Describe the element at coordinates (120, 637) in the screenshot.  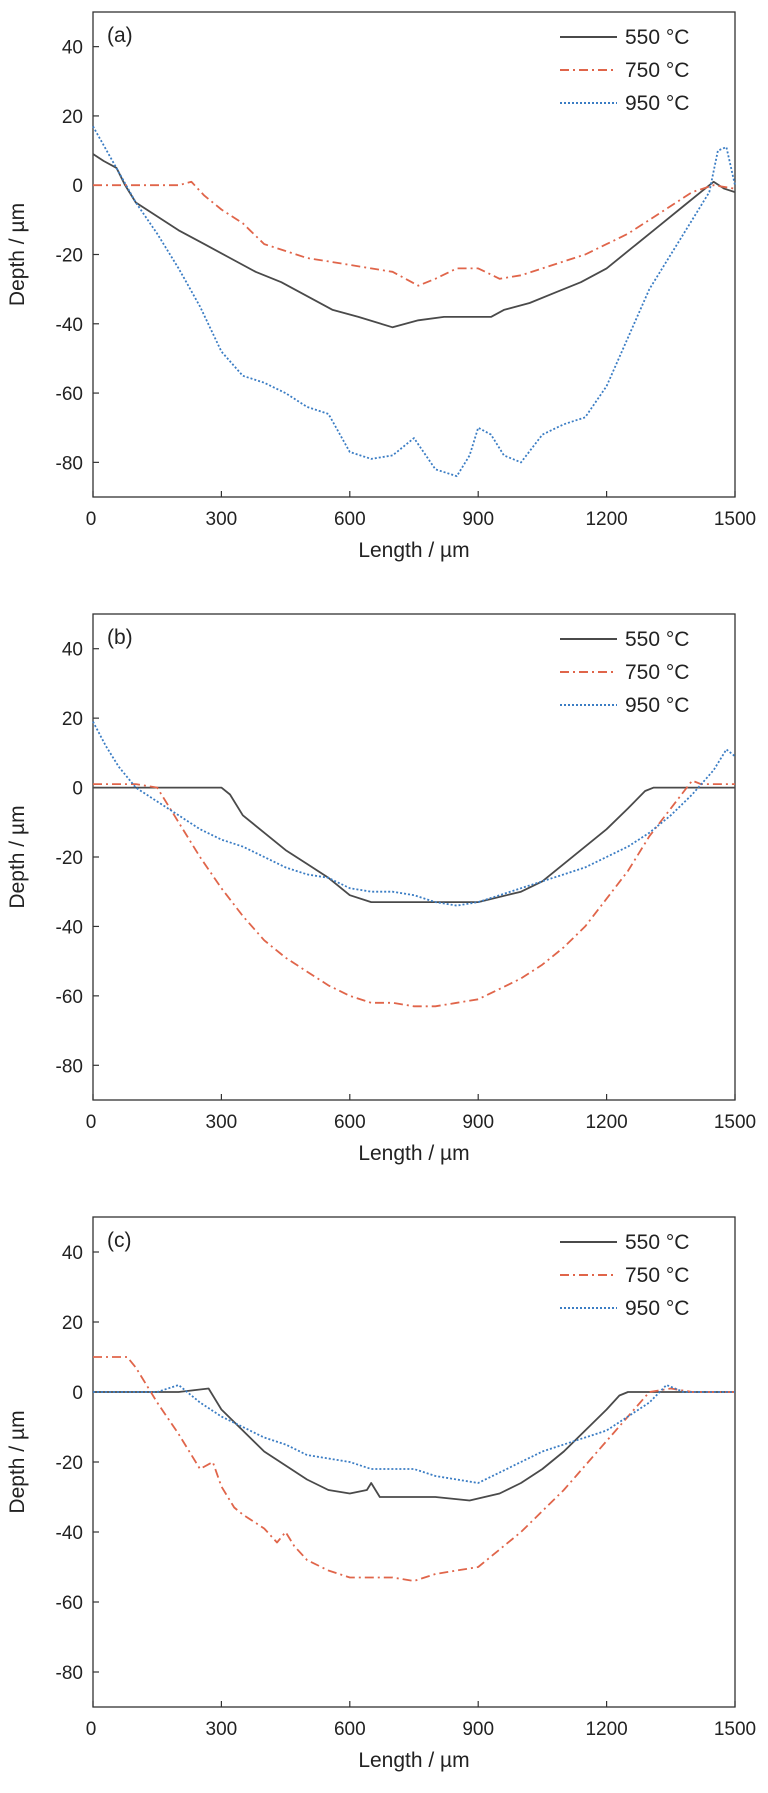
I see `panel-label: (b)` at that location.